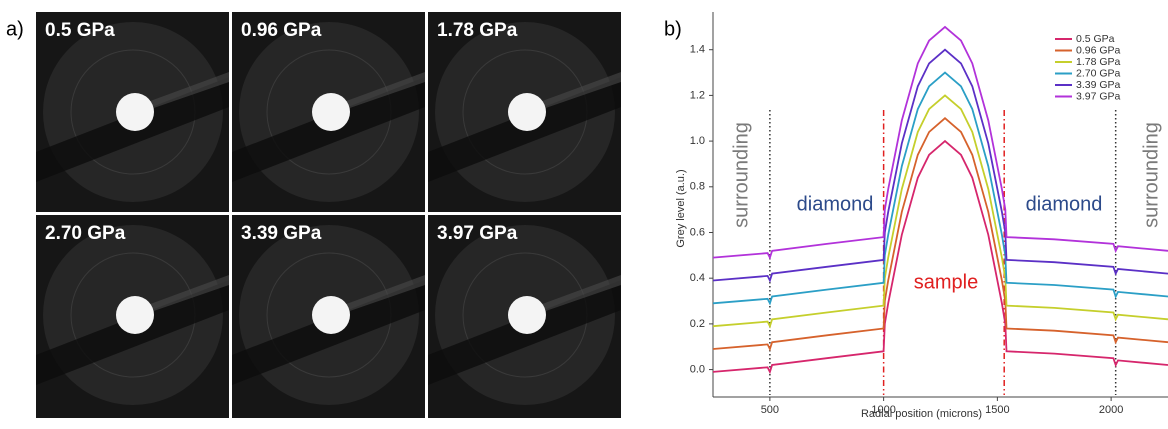  I want to click on panel-label: a), so click(15, 29).